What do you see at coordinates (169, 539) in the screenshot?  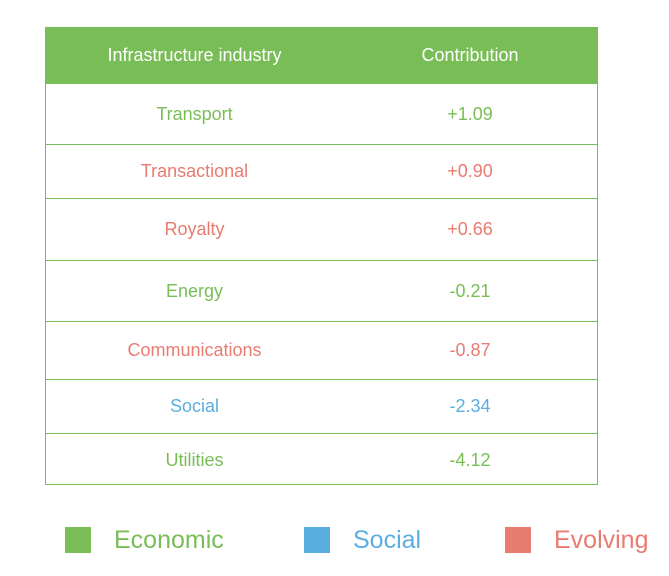 I see `legend-label: Economic` at bounding box center [169, 539].